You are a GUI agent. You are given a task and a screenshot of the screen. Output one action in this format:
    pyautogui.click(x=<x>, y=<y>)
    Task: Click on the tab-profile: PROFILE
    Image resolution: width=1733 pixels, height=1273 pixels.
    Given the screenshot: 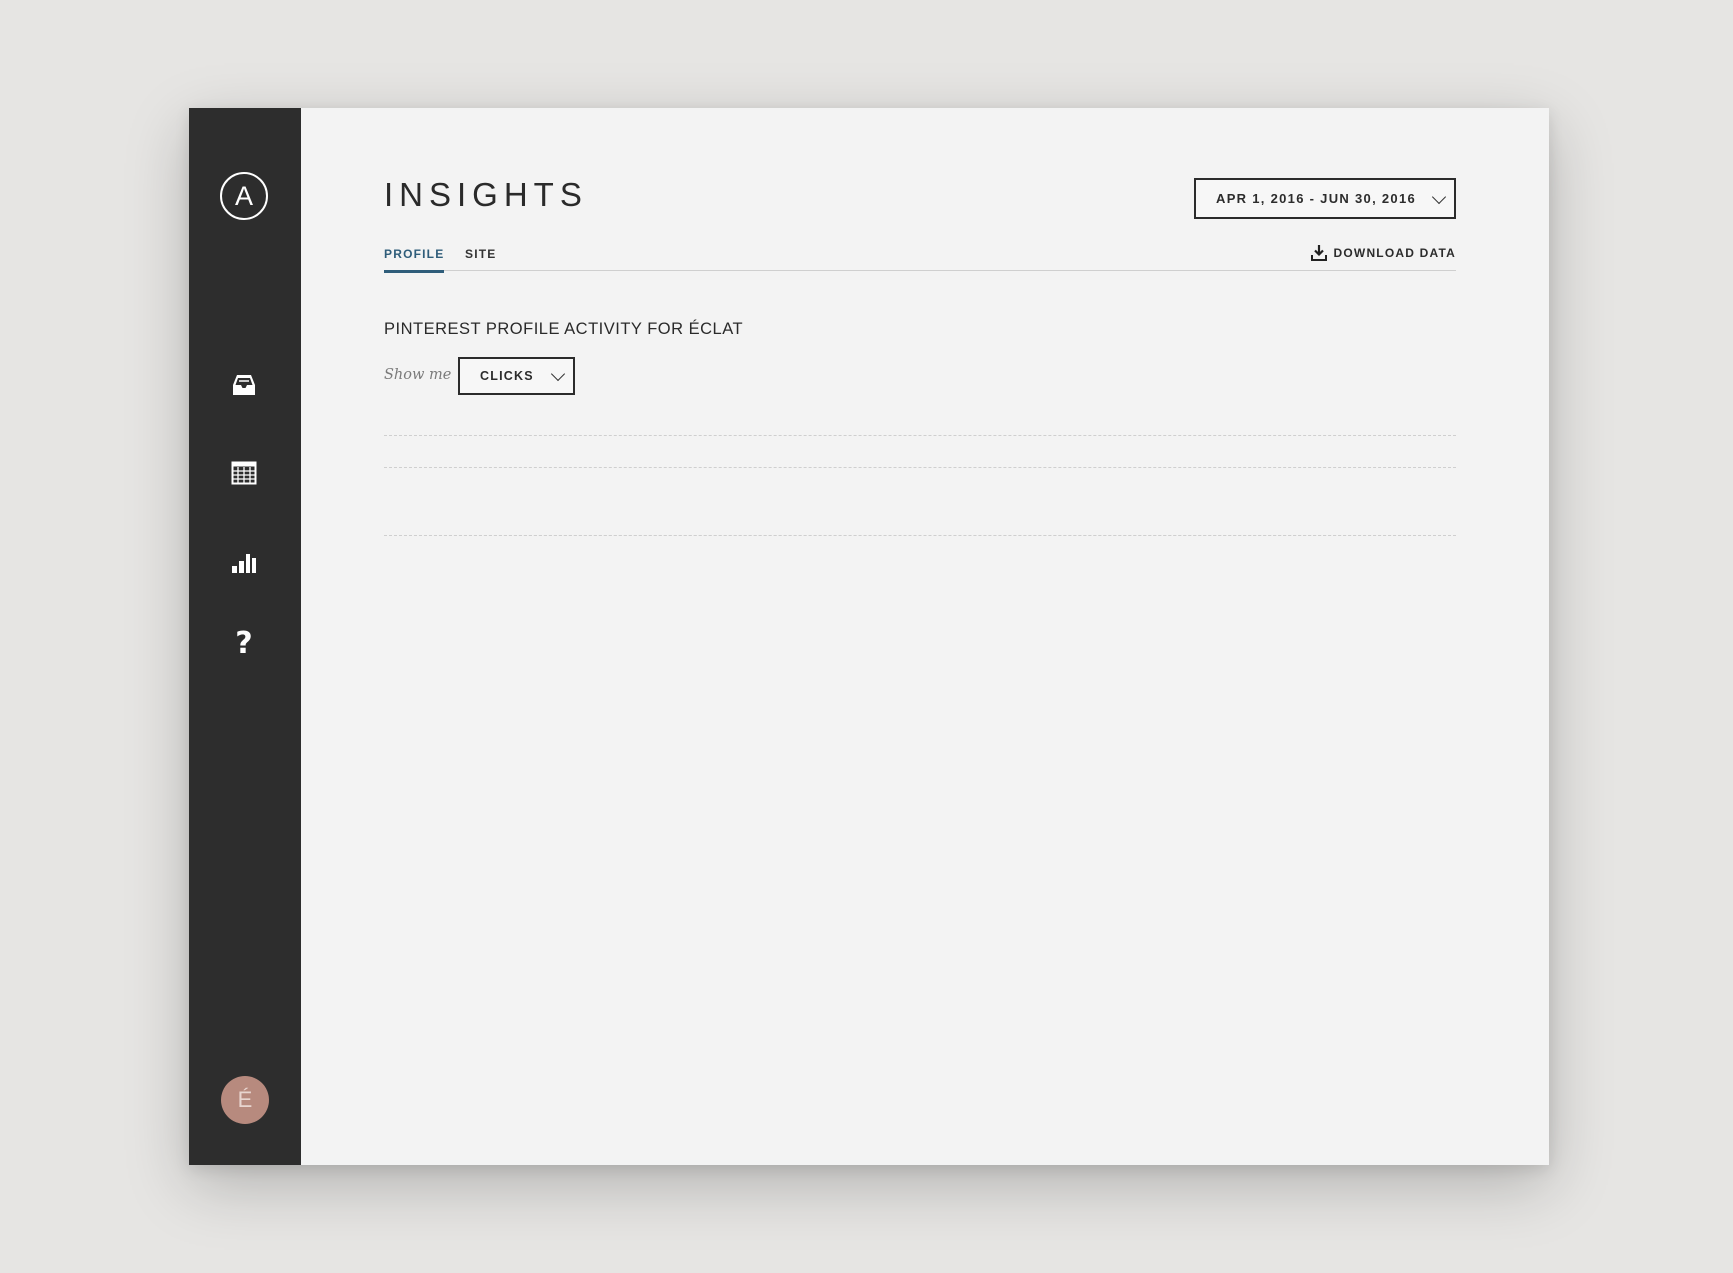 What is the action you would take?
    pyautogui.click(x=414, y=260)
    